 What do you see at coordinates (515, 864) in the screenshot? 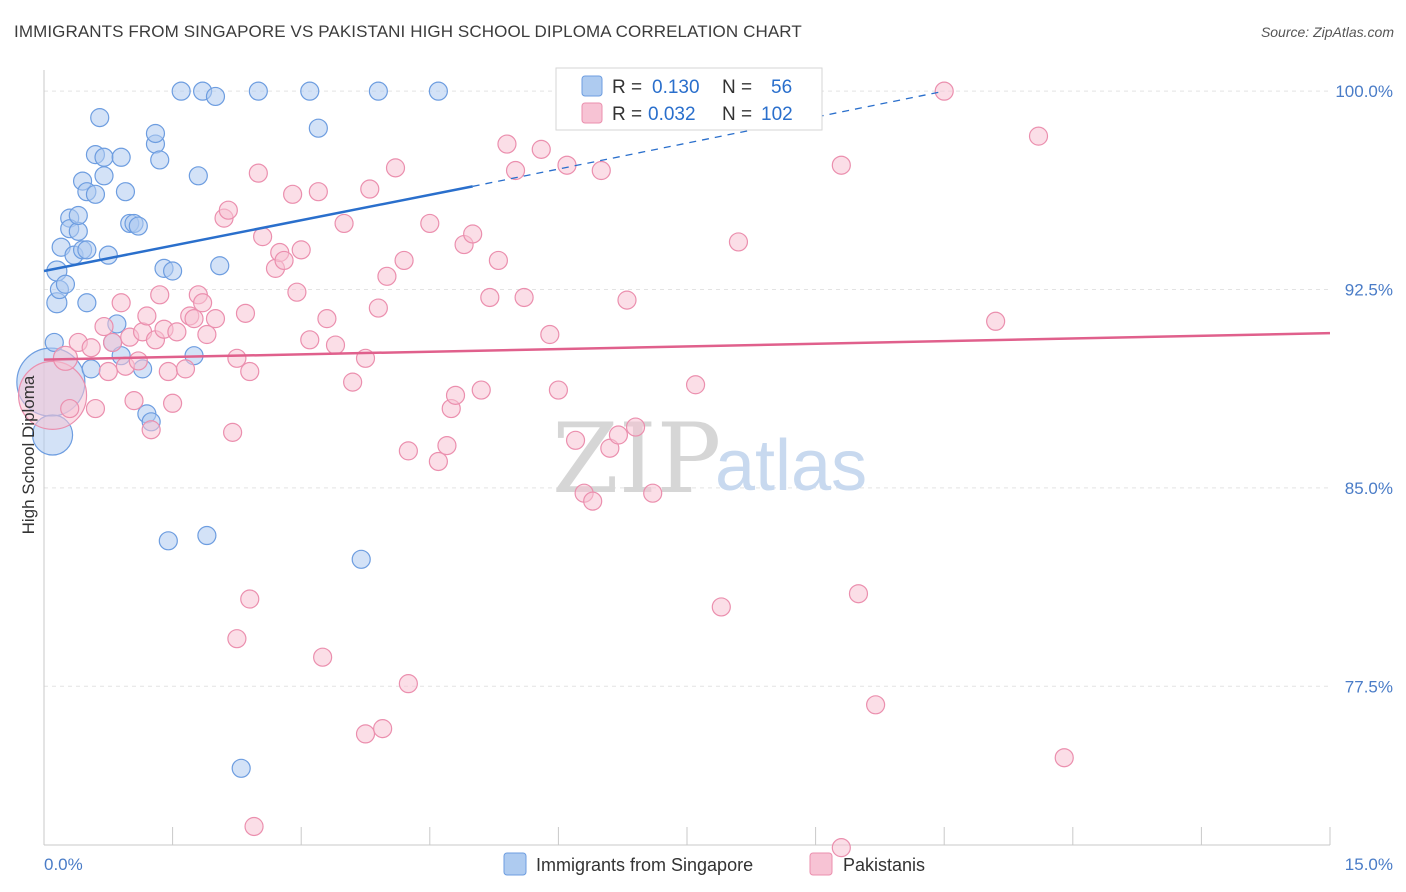
I see `bottom-legend-swatch-singapore` at bounding box center [515, 864].